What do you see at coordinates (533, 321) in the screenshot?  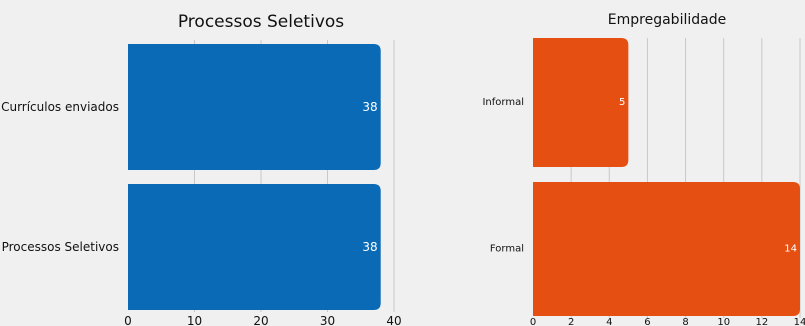 I see `x-tick-label-empregabilidade-0: 0` at bounding box center [533, 321].